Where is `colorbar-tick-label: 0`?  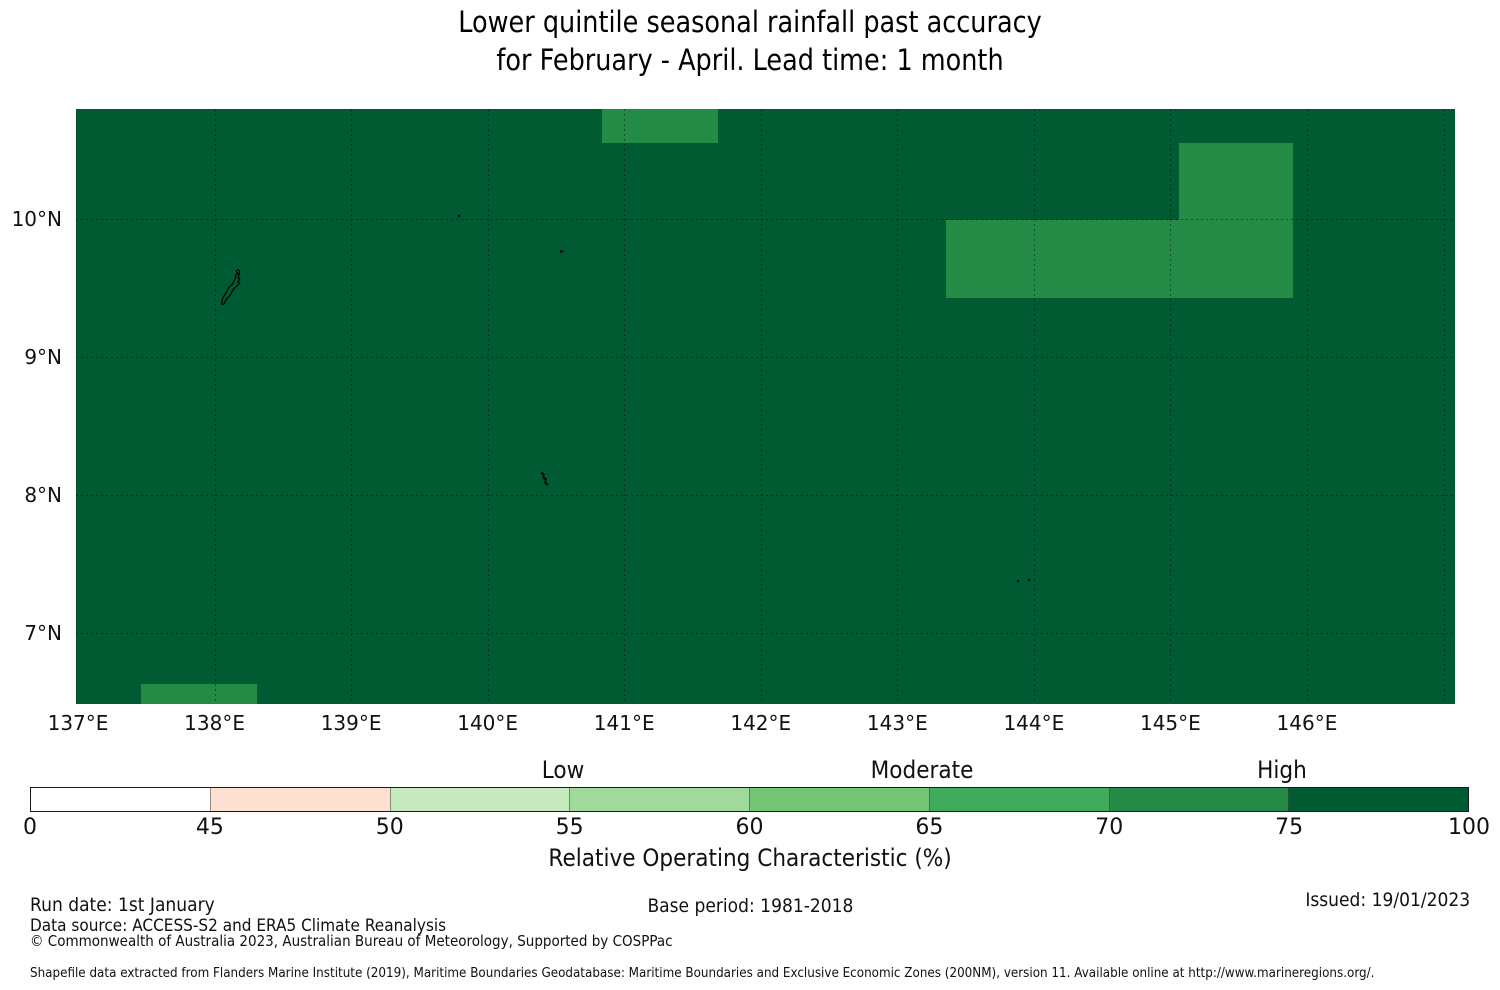
colorbar-tick-label: 0 is located at coordinates (30, 827).